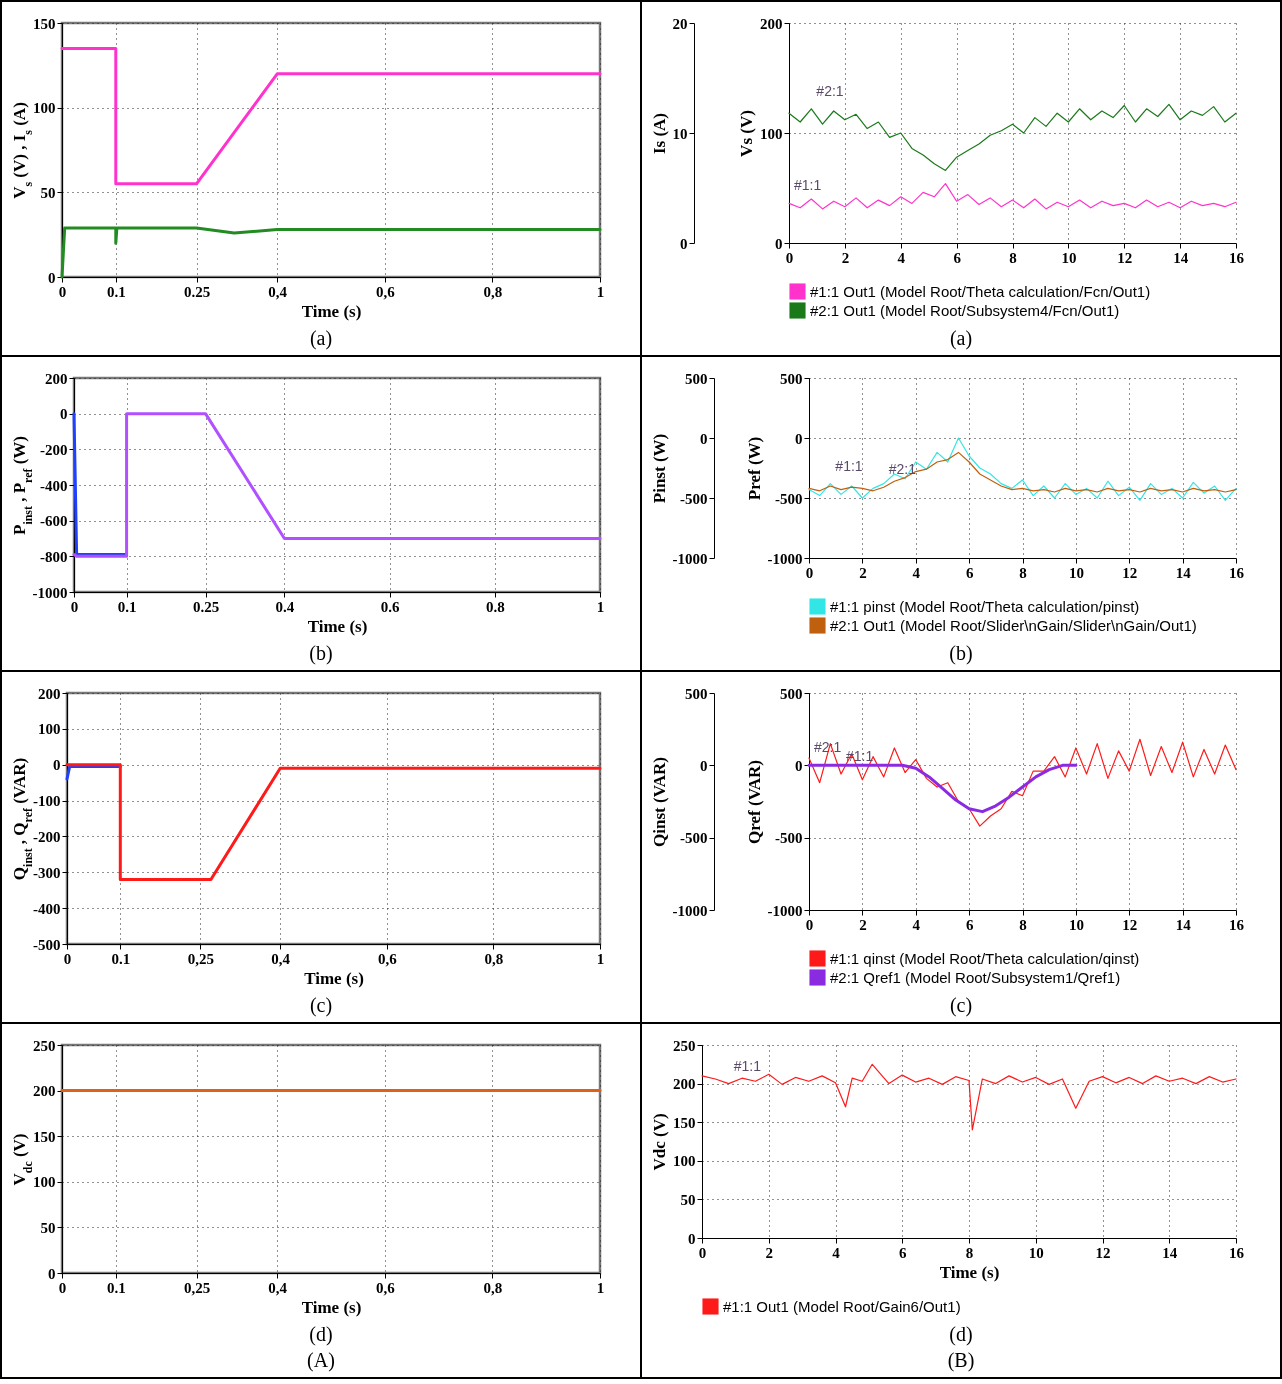 The image size is (1282, 1384). Describe the element at coordinates (659, 468) in the screenshot. I see `y-axis-title: Pinst (W)` at that location.